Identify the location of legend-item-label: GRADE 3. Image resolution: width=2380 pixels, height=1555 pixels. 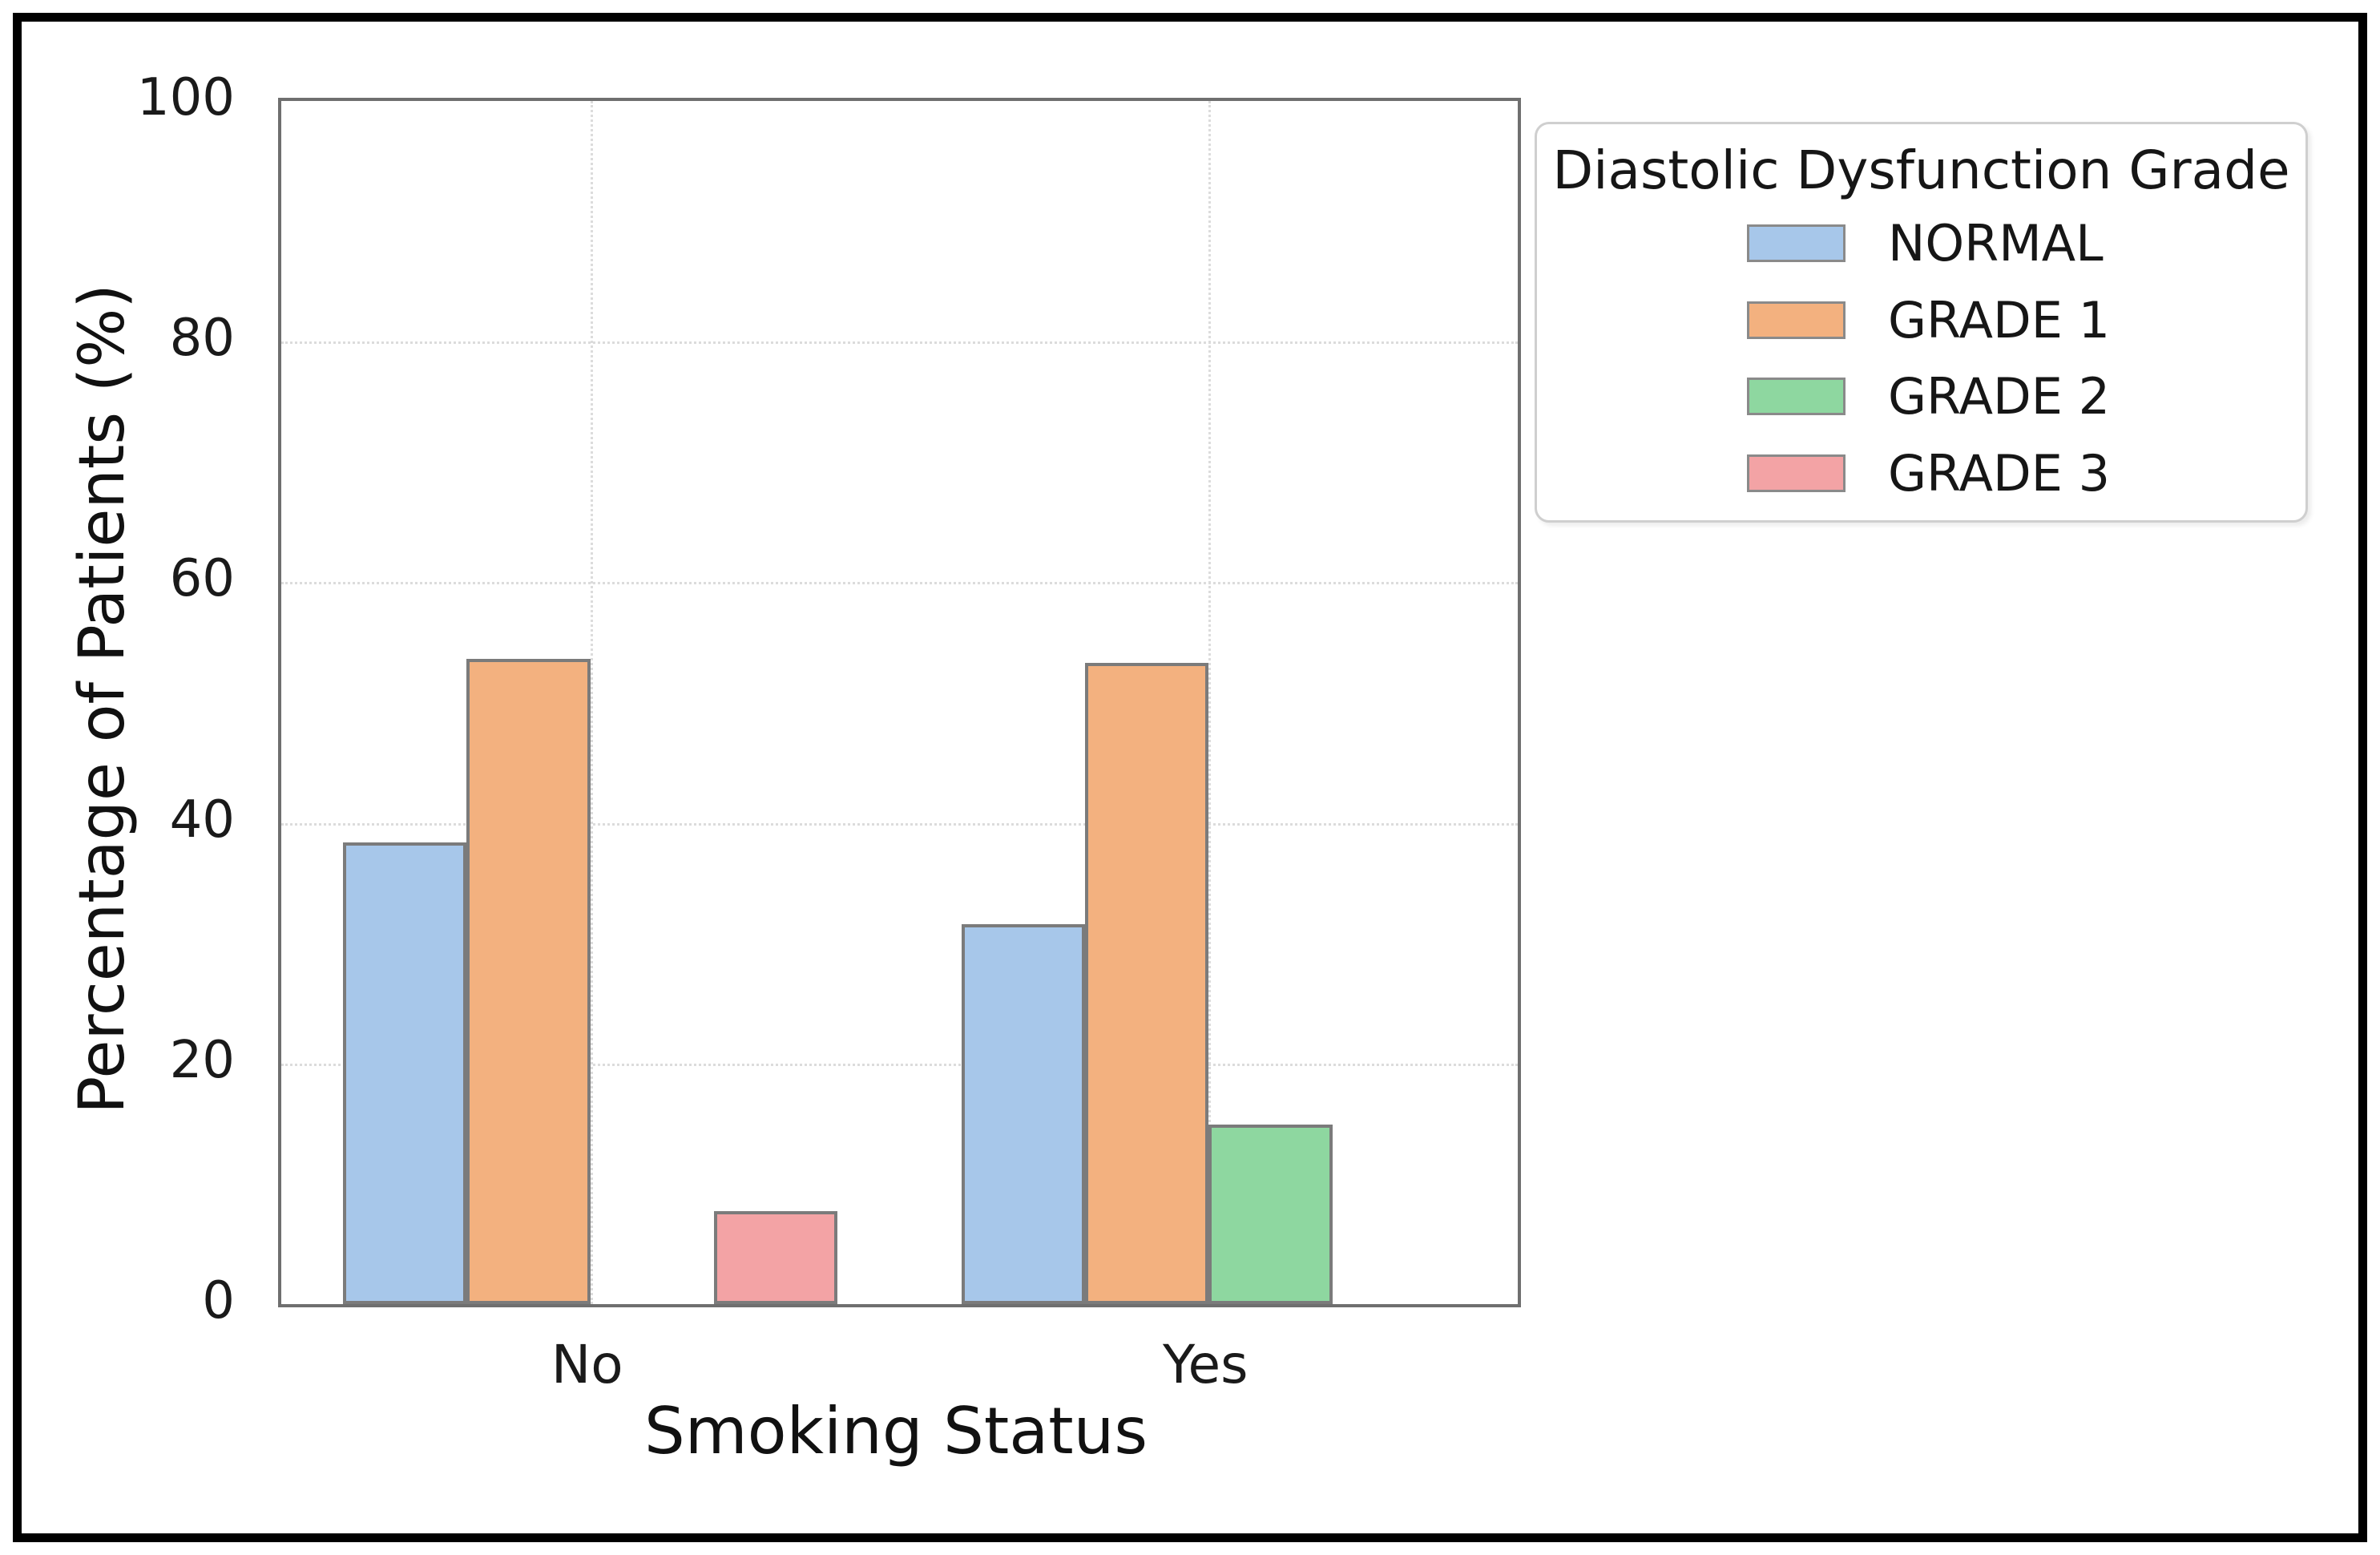
(1999, 473).